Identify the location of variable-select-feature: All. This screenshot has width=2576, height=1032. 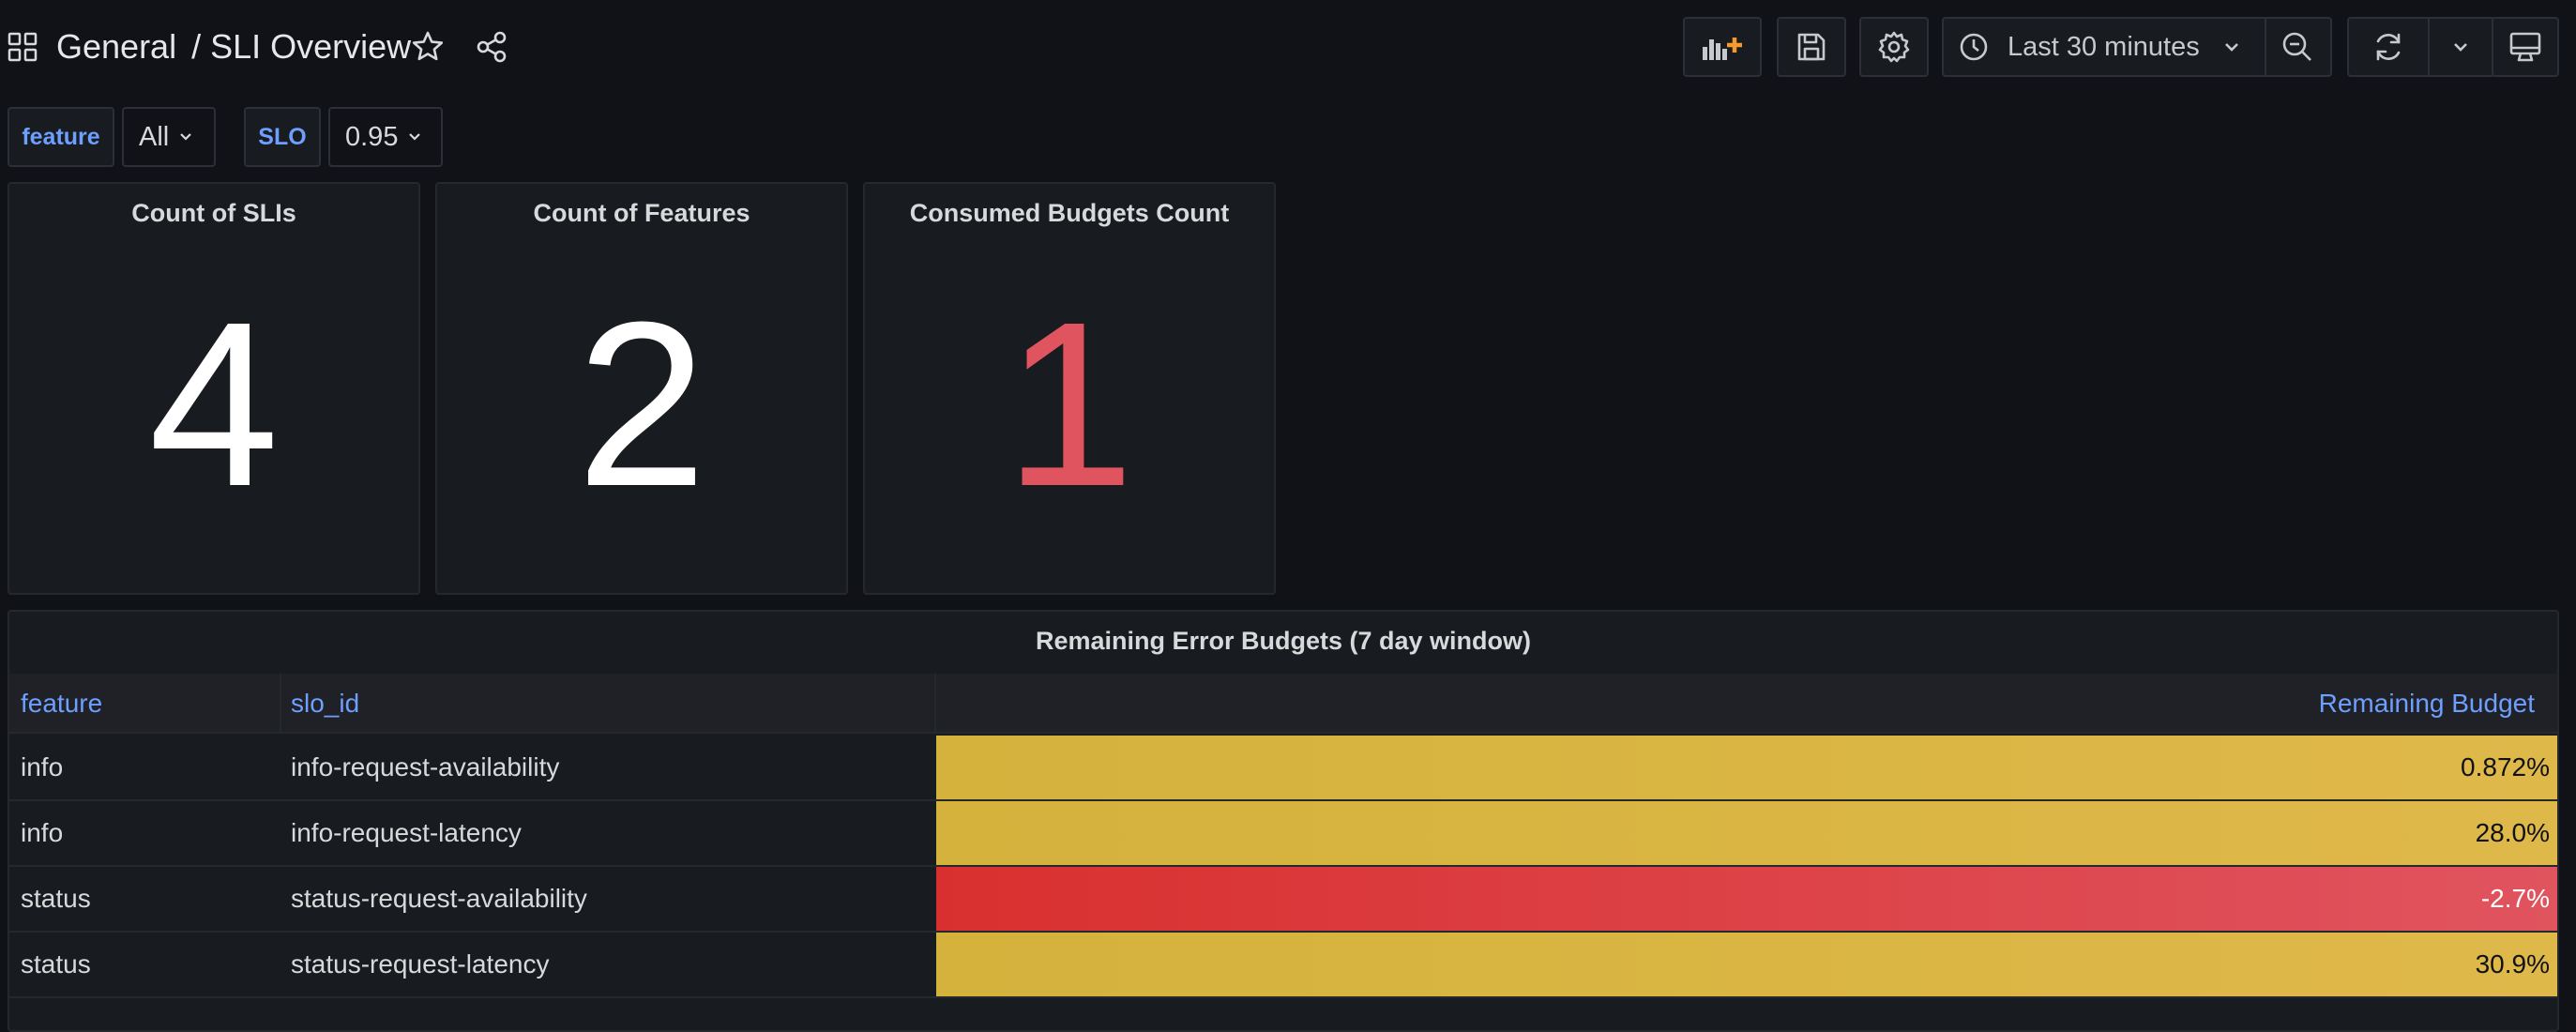
(169, 137).